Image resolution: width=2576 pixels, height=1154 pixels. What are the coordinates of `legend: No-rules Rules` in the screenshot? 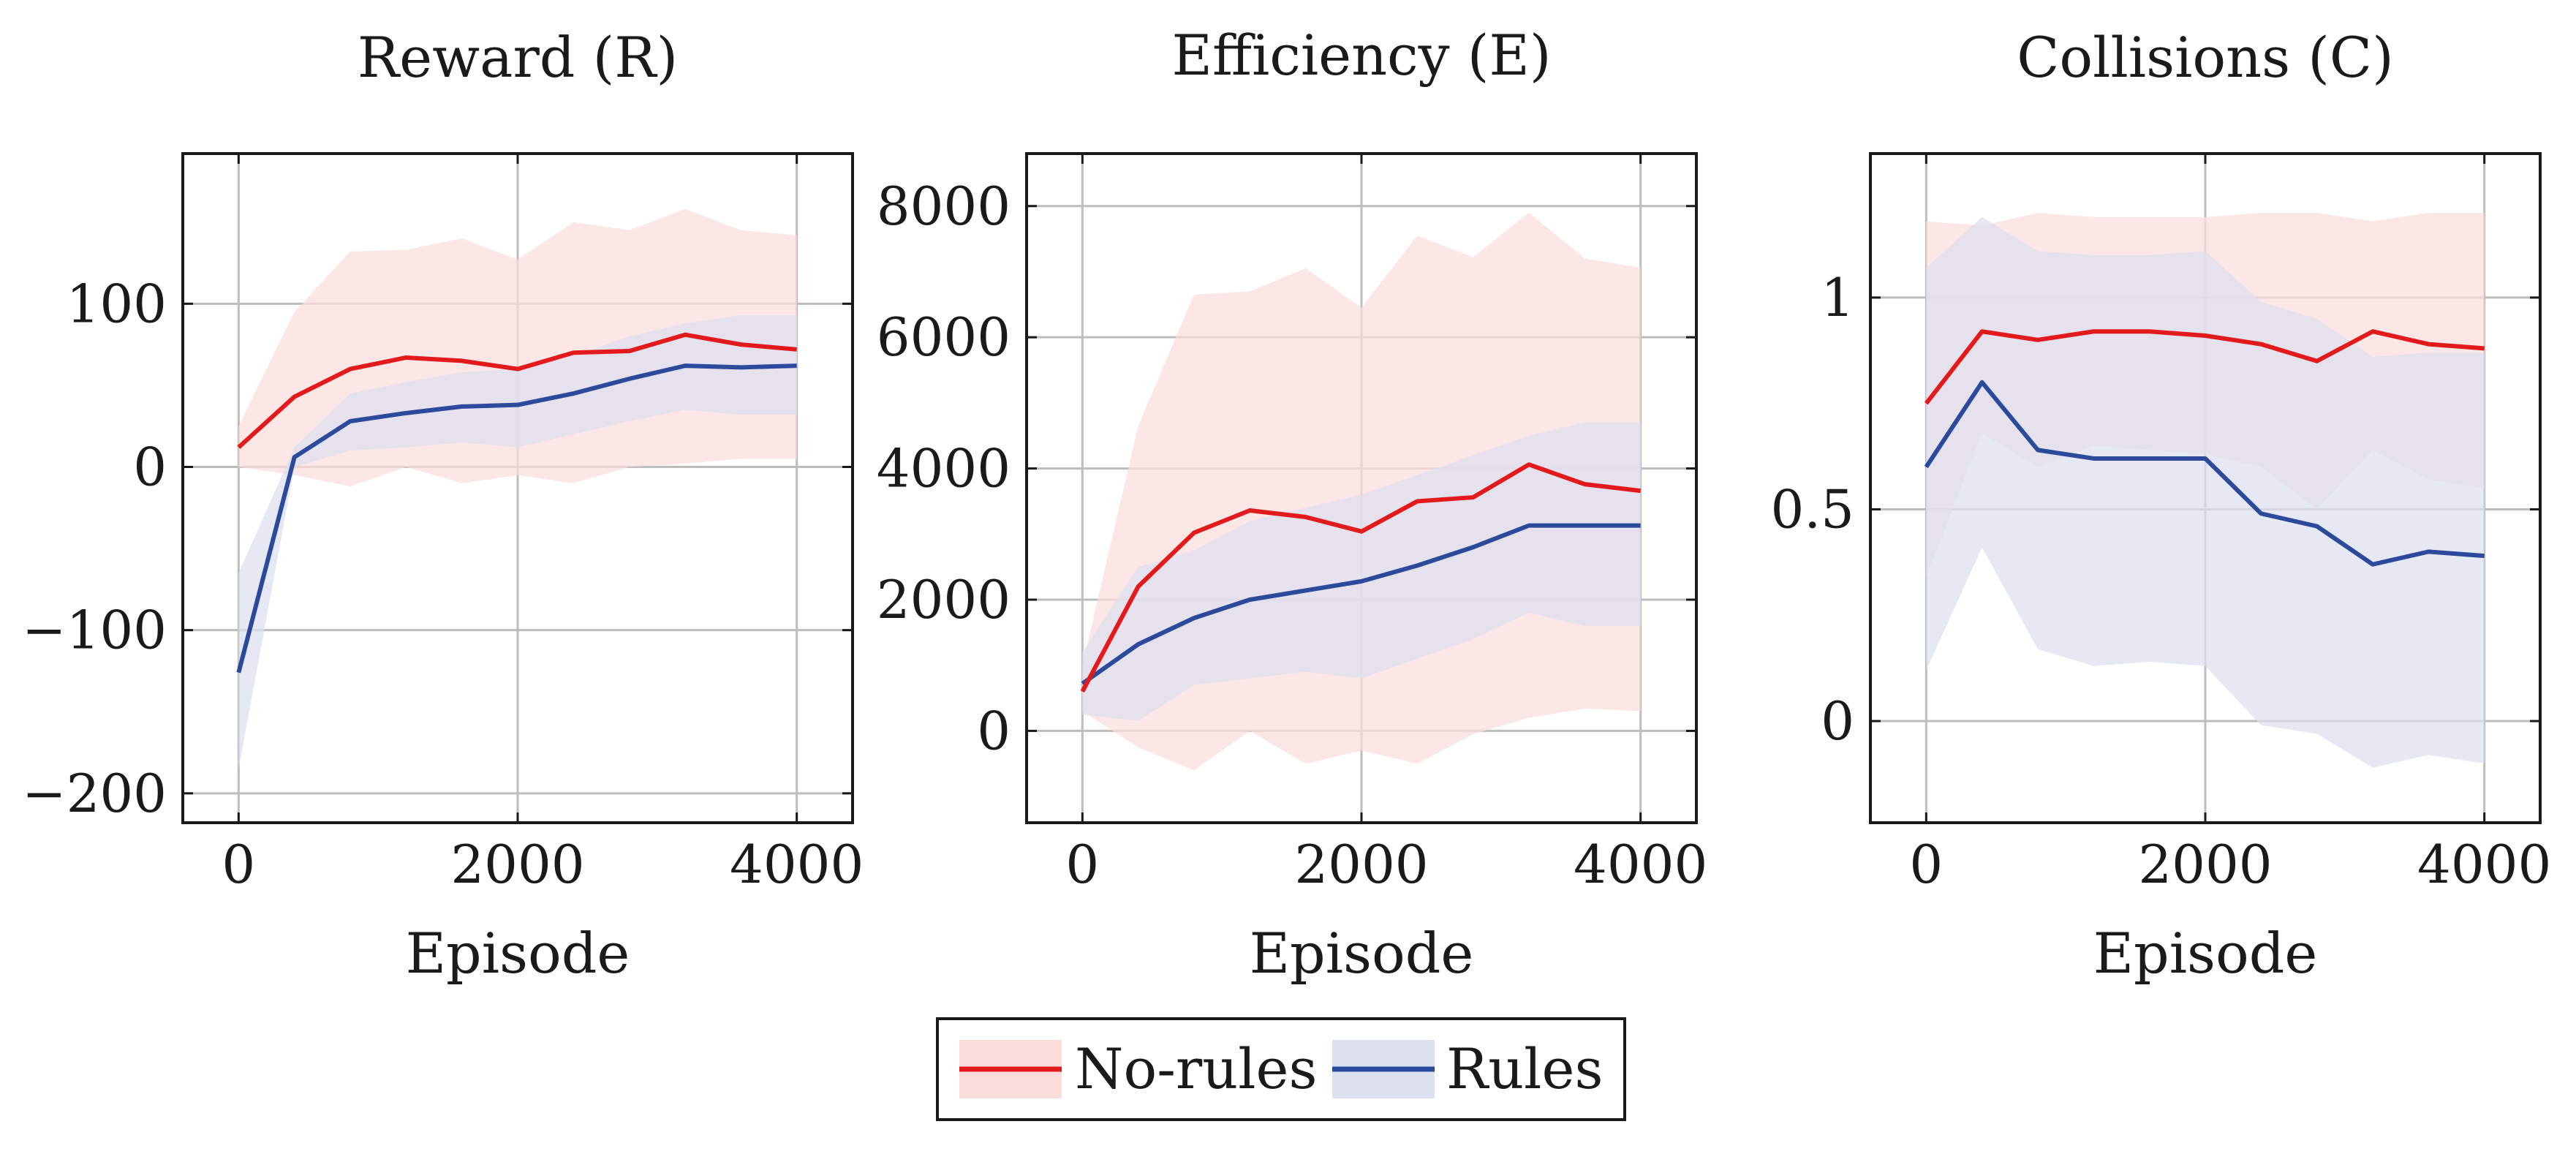 It's located at (1281, 1069).